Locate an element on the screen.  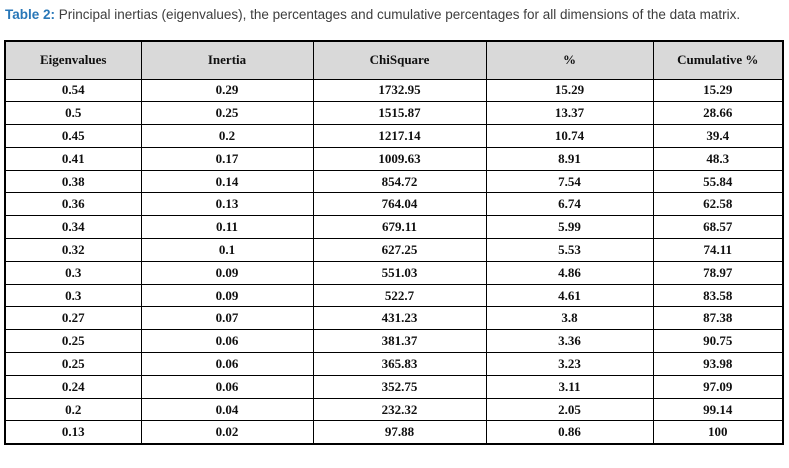
table-cell: 4.86 is located at coordinates (569, 272).